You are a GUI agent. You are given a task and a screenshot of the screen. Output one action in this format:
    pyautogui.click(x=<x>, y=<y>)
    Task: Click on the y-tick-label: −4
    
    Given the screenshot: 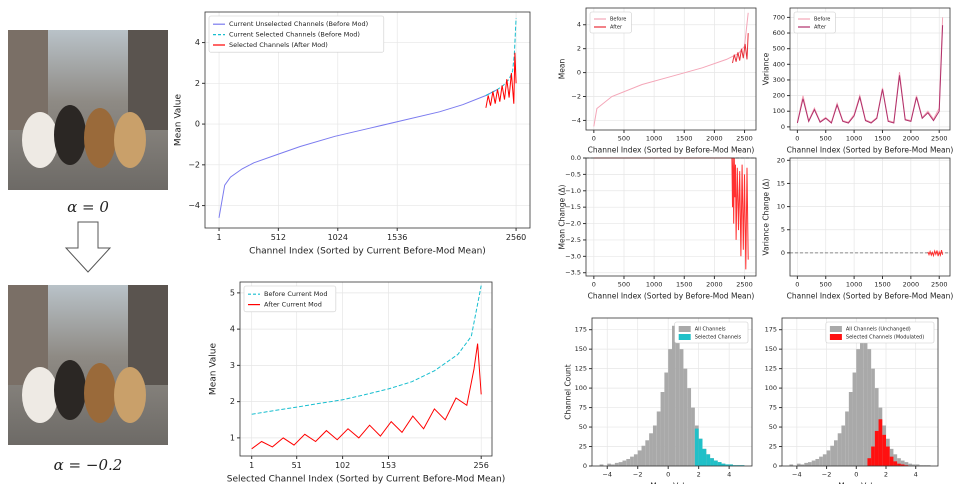 What is the action you would take?
    pyautogui.click(x=576, y=120)
    